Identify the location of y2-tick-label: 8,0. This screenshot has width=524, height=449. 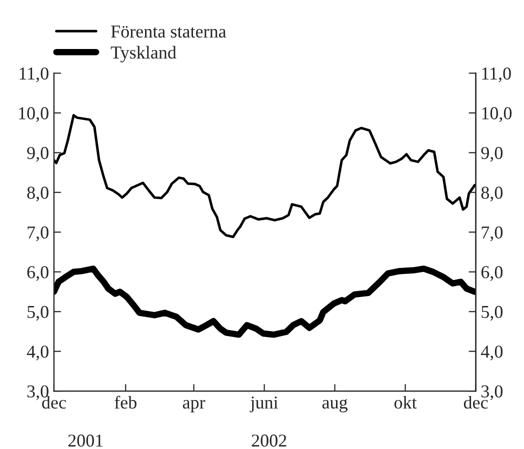
(492, 194).